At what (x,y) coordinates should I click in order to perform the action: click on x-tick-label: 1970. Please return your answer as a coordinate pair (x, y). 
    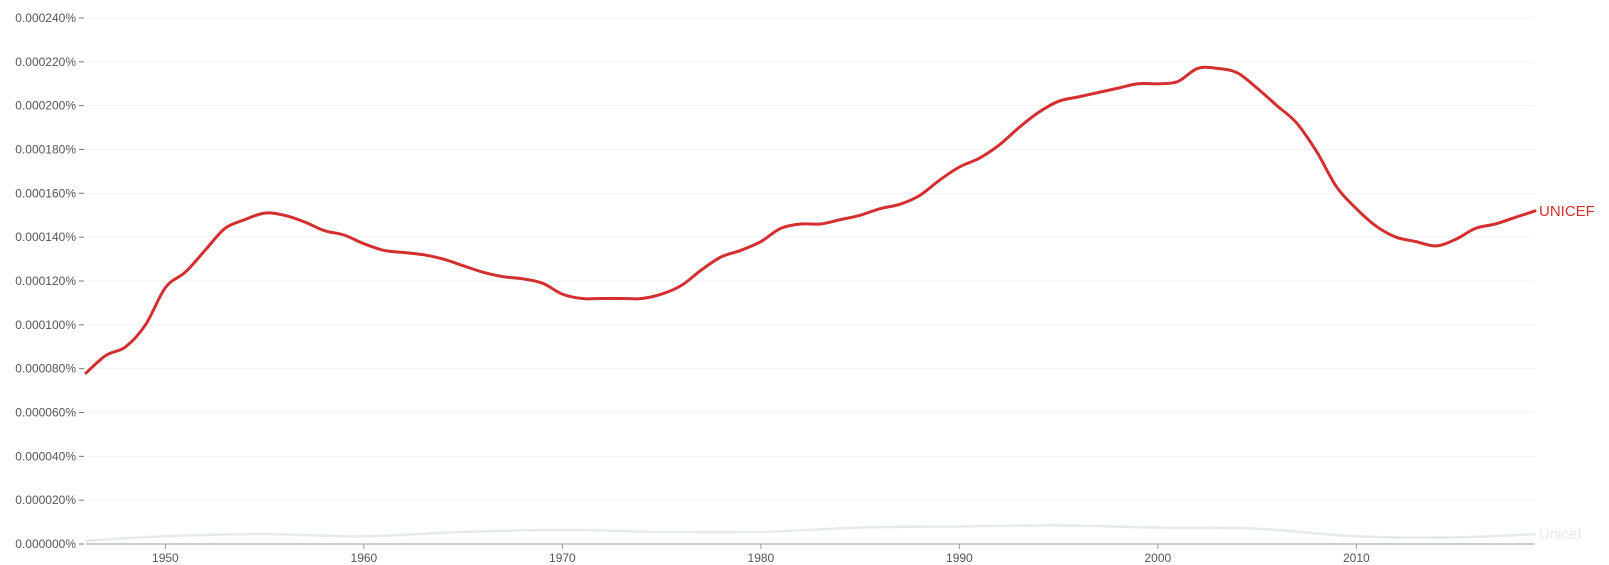
    Looking at the image, I should click on (562, 558).